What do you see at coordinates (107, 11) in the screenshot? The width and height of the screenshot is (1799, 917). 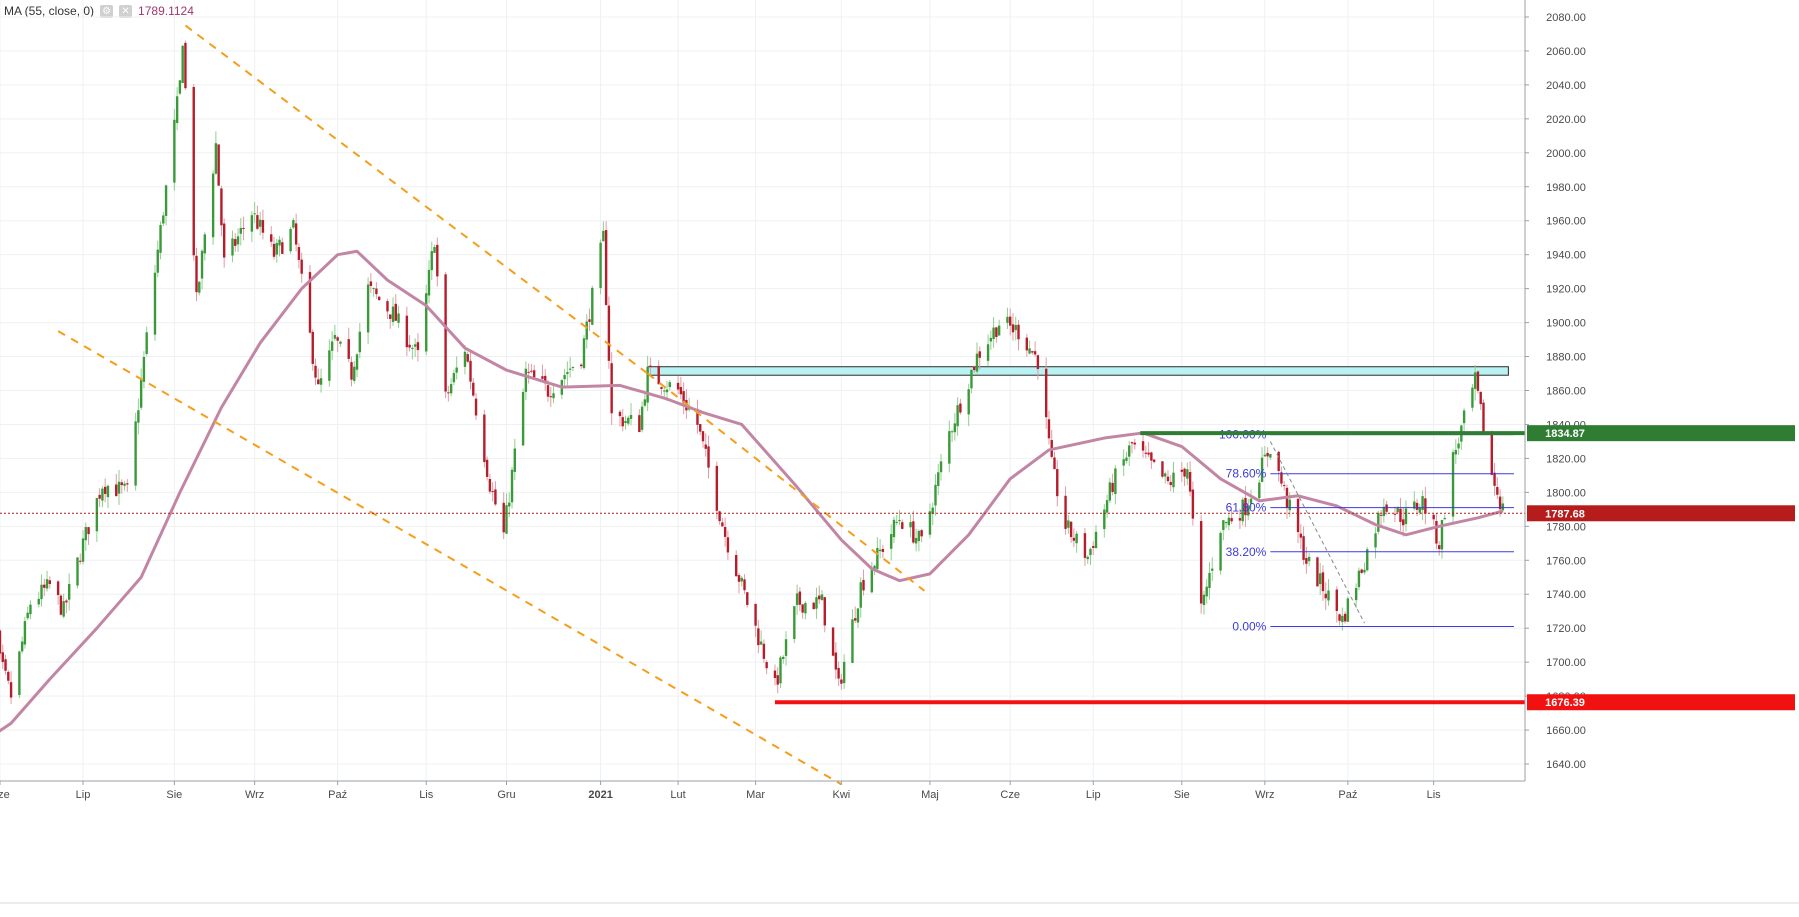 I see `gear-icon: ⚙` at bounding box center [107, 11].